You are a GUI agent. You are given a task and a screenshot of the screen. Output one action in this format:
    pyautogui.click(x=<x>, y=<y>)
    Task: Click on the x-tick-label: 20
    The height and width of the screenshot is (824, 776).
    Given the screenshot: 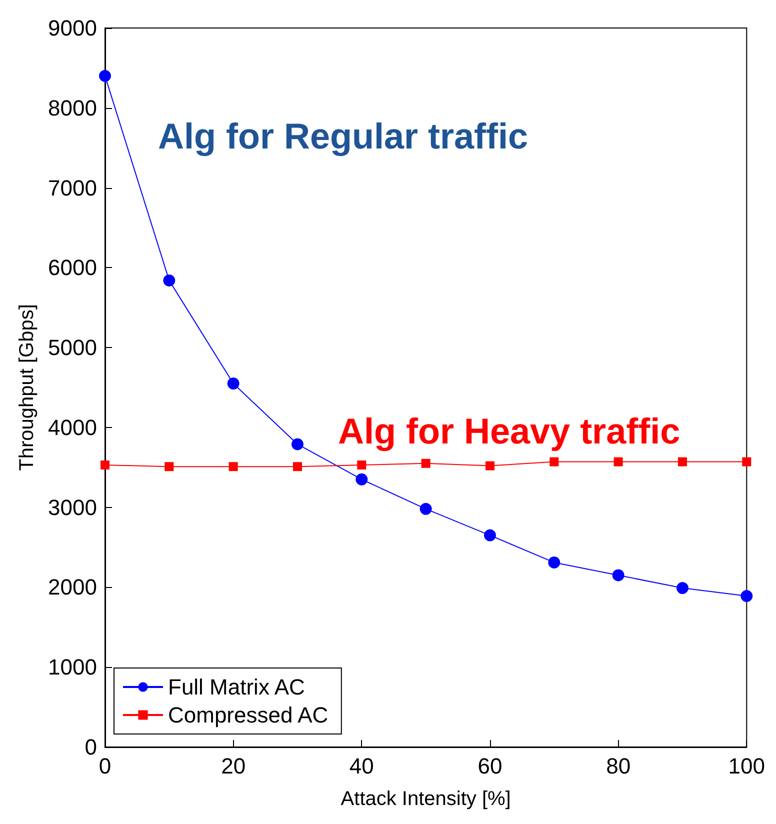 What is the action you would take?
    pyautogui.click(x=233, y=766)
    